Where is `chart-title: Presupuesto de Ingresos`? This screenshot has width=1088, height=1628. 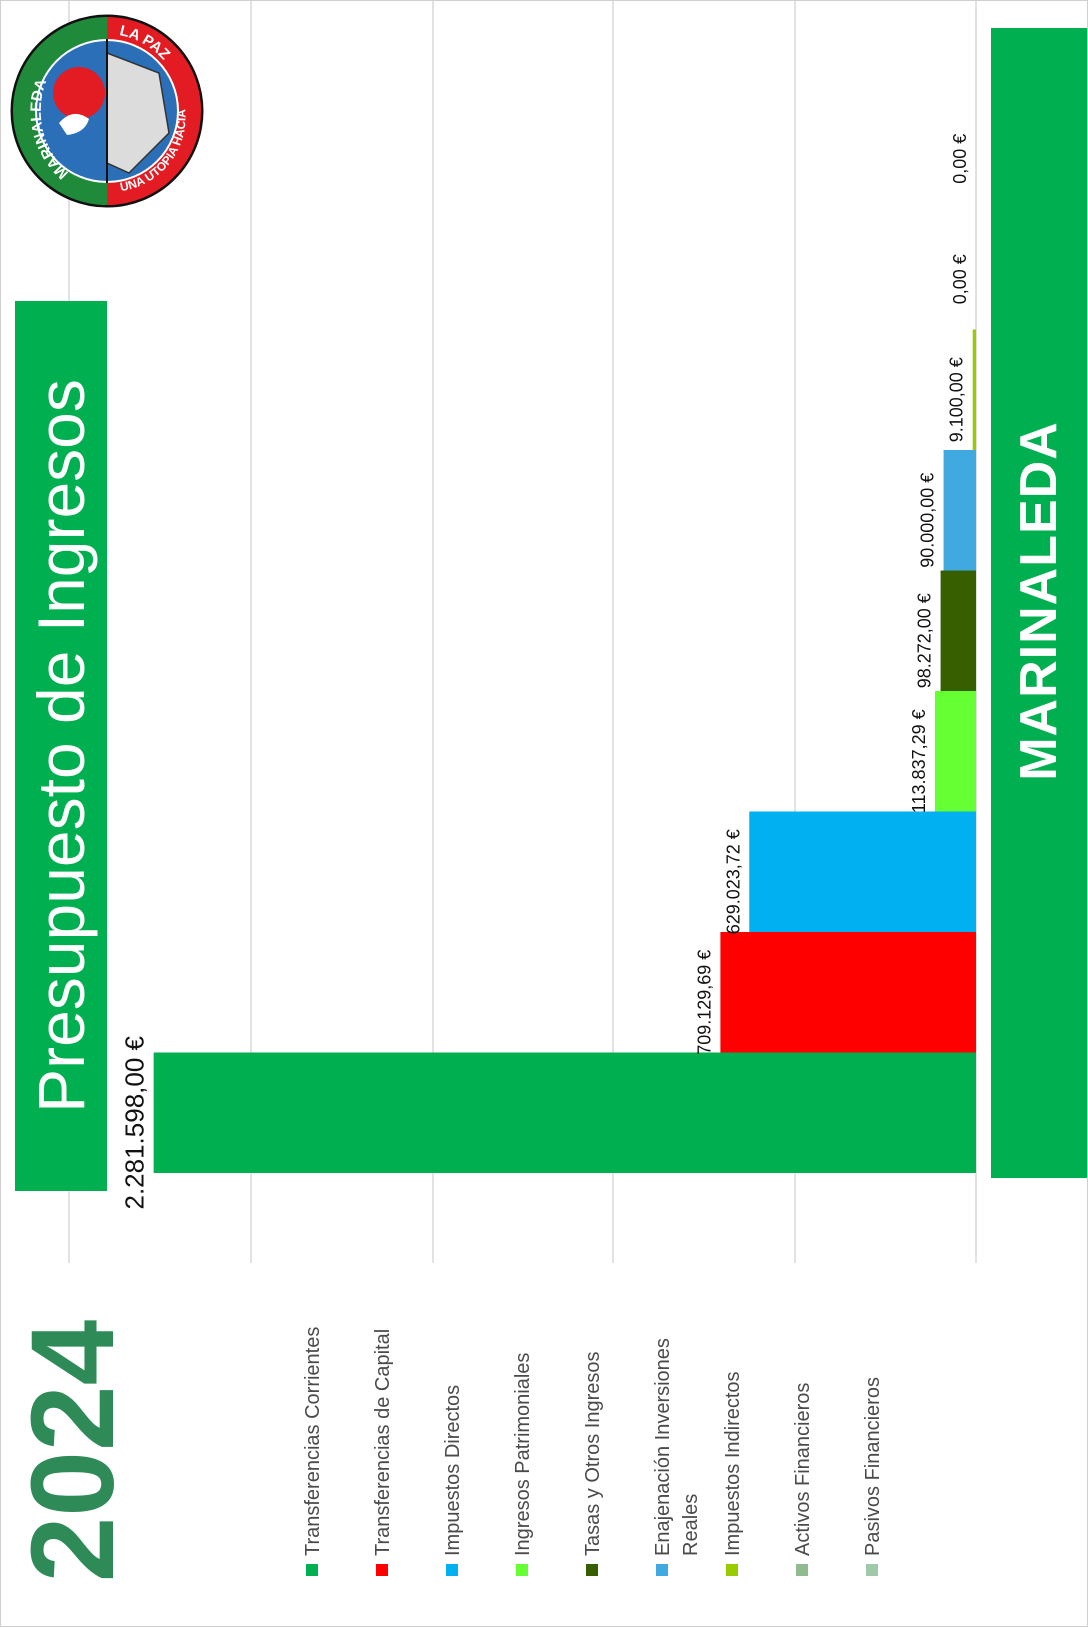
chart-title: Presupuesto de Ingresos is located at coordinates (61, 746).